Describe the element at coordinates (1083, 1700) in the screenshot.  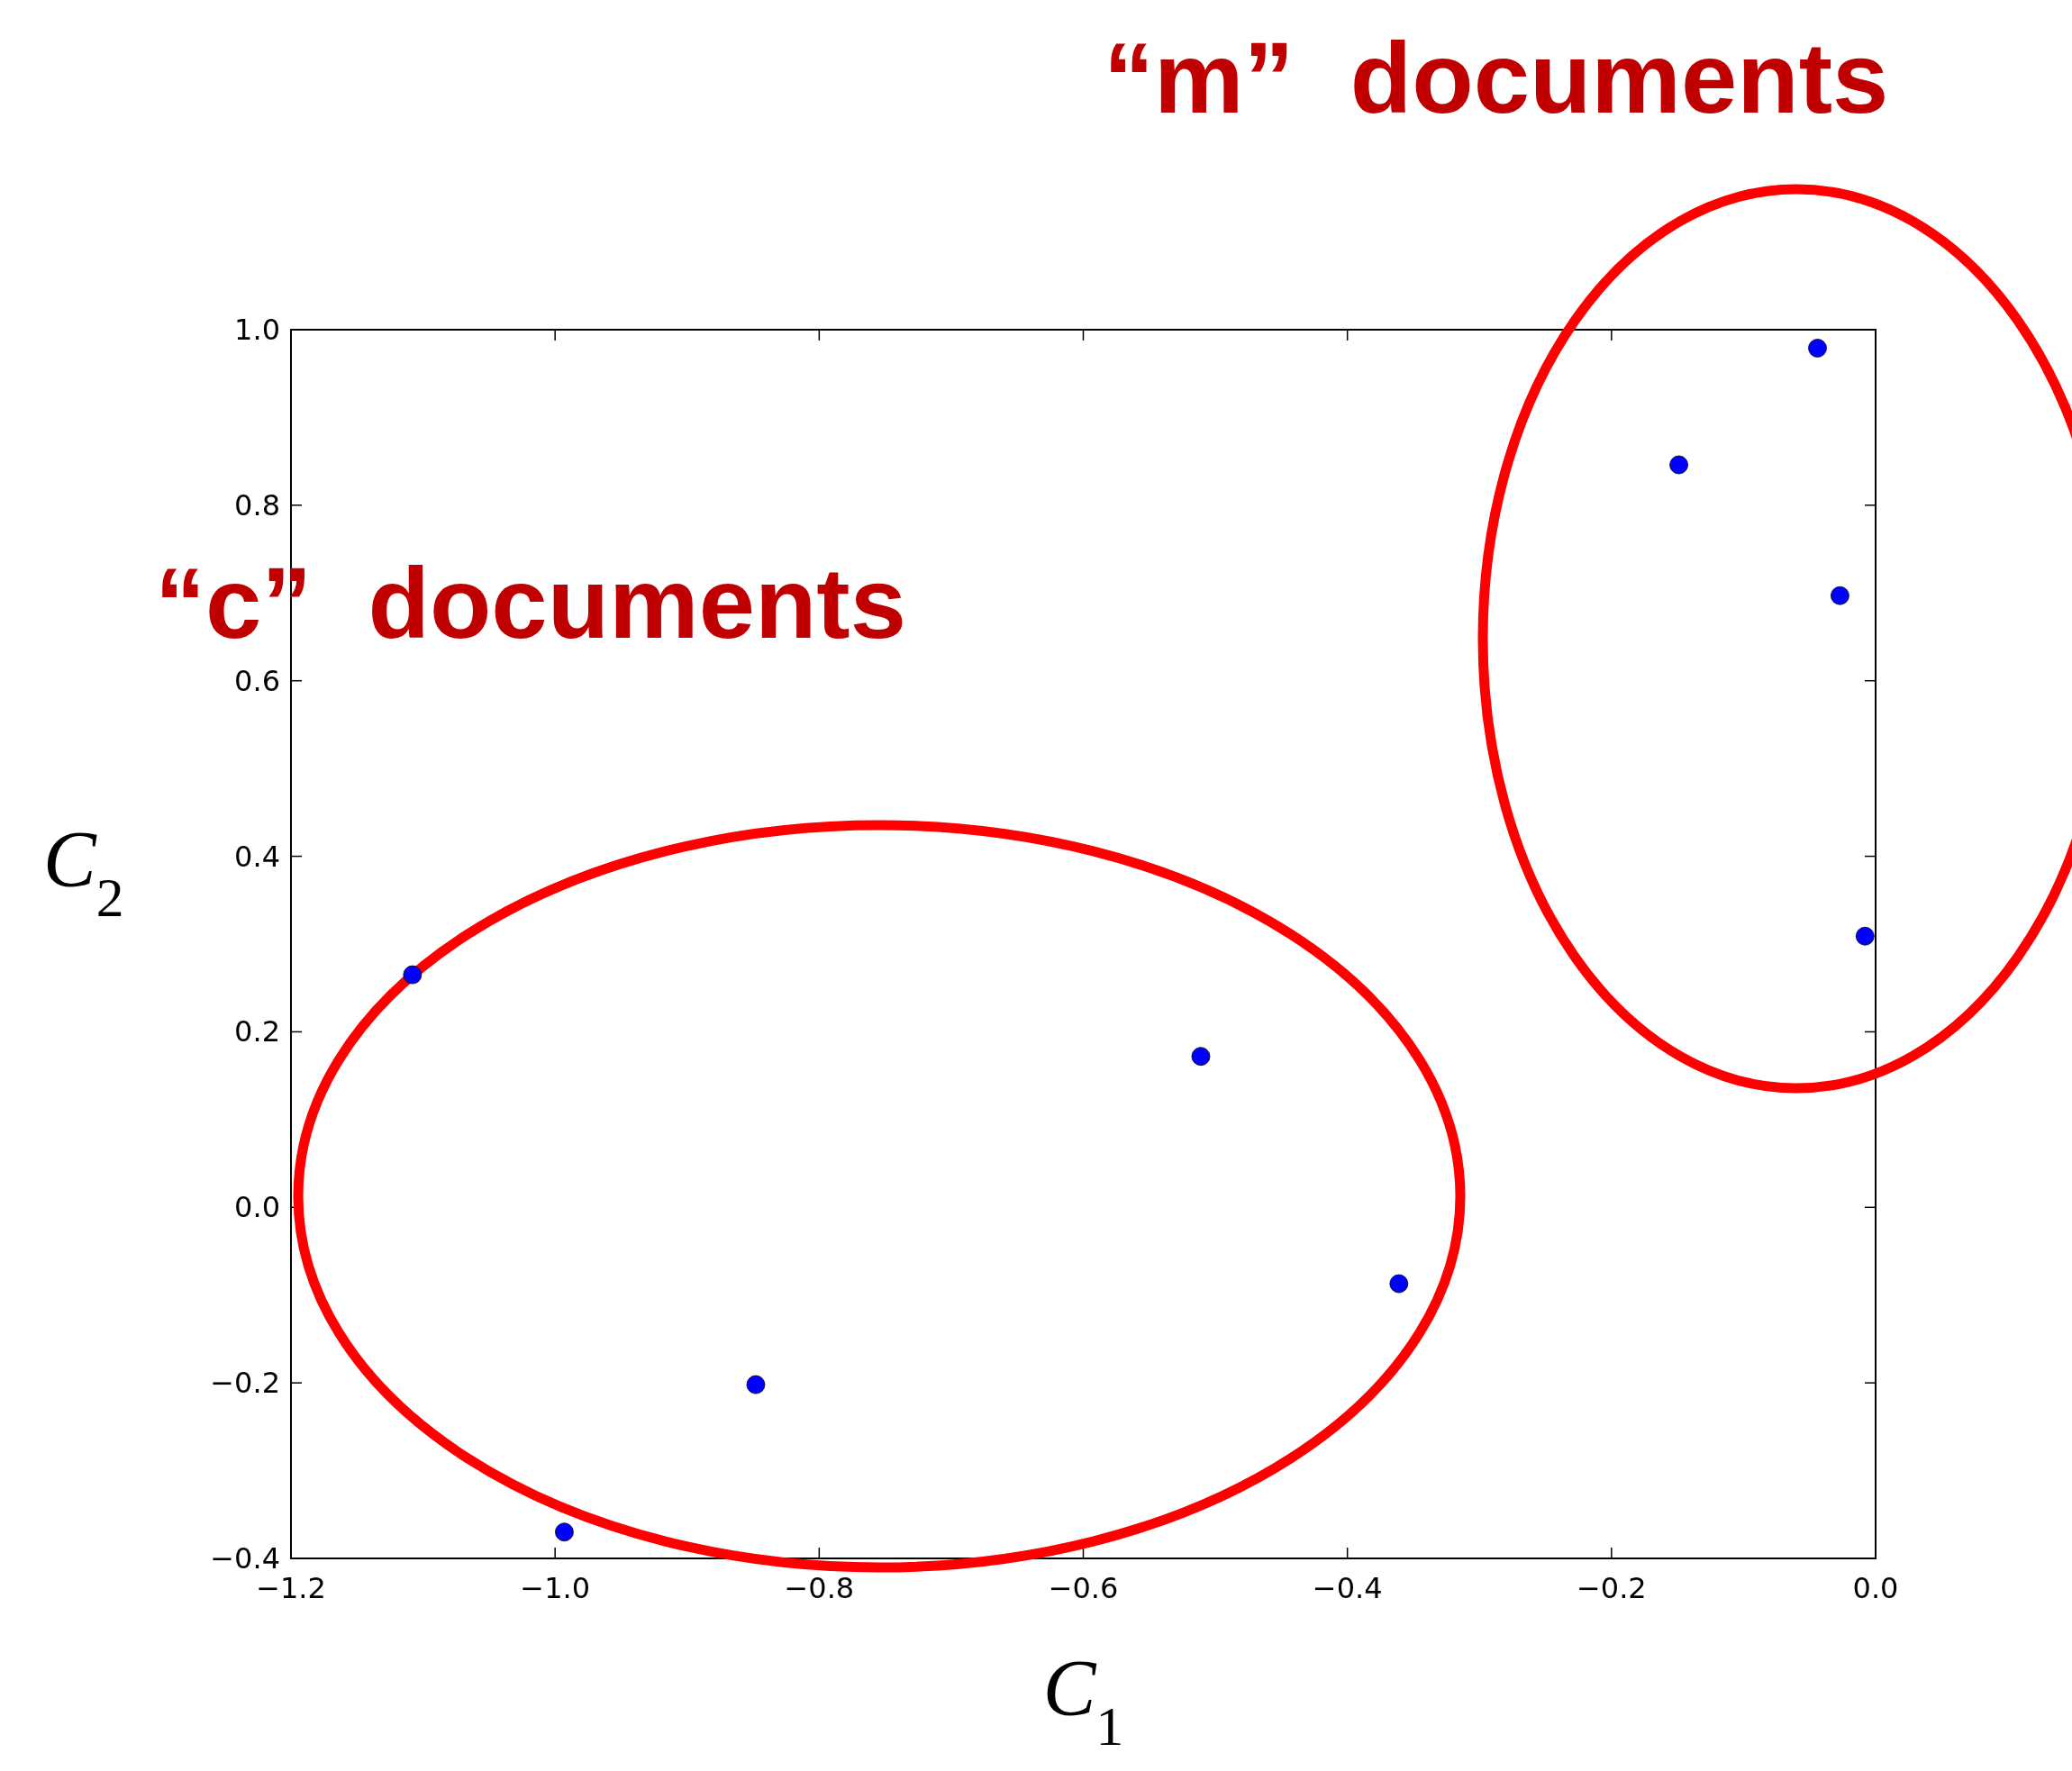
I see `x-axis-title: C$_{1}$` at that location.